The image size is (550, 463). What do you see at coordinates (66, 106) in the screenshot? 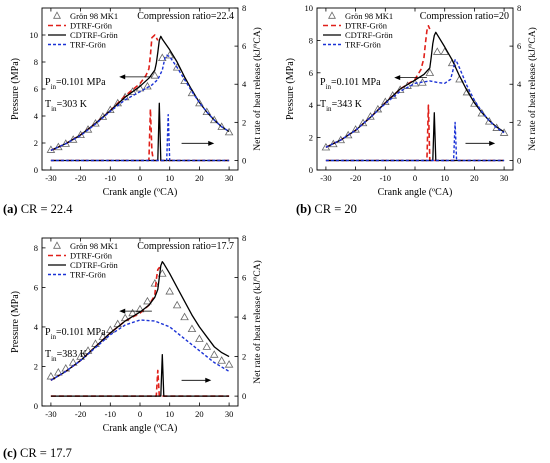
I see `temperature-annotation: Tin=303 K` at bounding box center [66, 106].